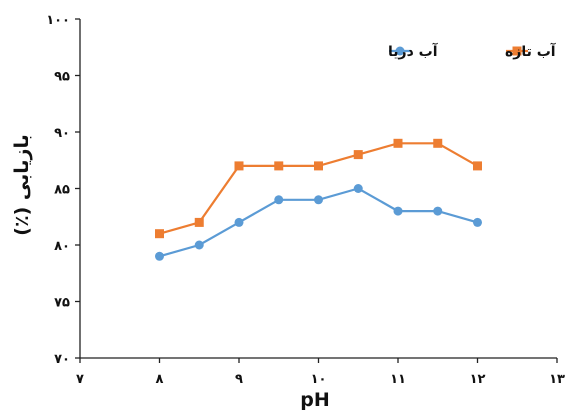  Describe the element at coordinates (62, 246) in the screenshot. I see `y-tick-label: ۸۰` at that location.